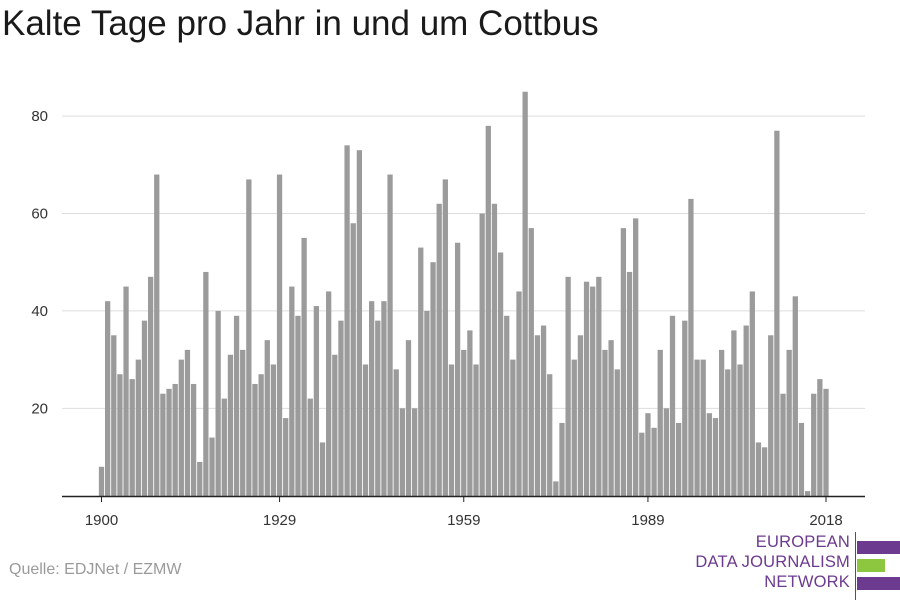 The image size is (900, 600). What do you see at coordinates (525, 293) in the screenshot?
I see `bar-1969` at bounding box center [525, 293].